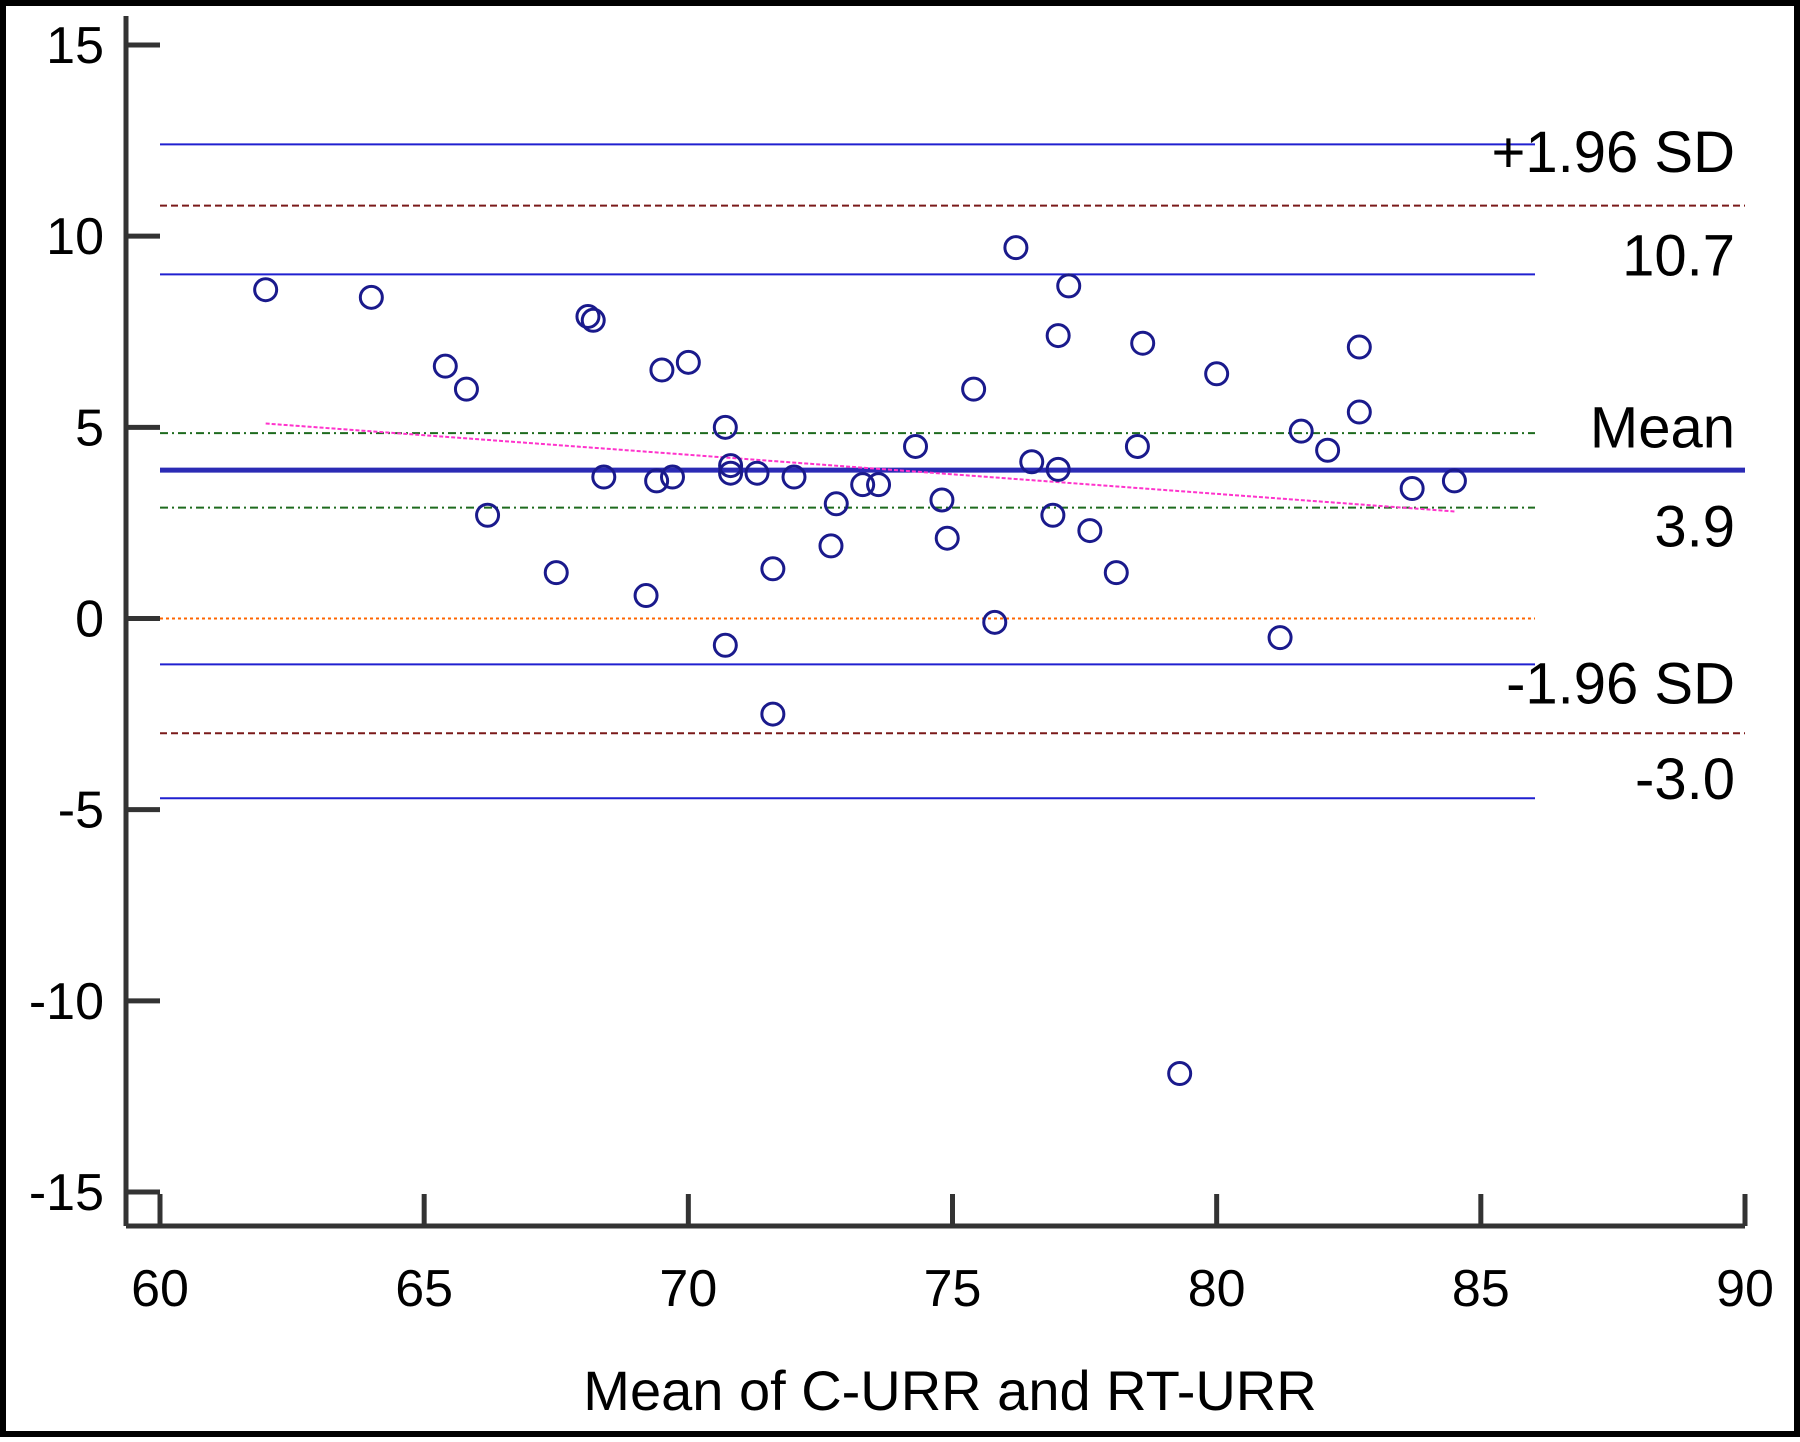  What do you see at coordinates (953, 1289) in the screenshot?
I see `x-tick-label: 75` at bounding box center [953, 1289].